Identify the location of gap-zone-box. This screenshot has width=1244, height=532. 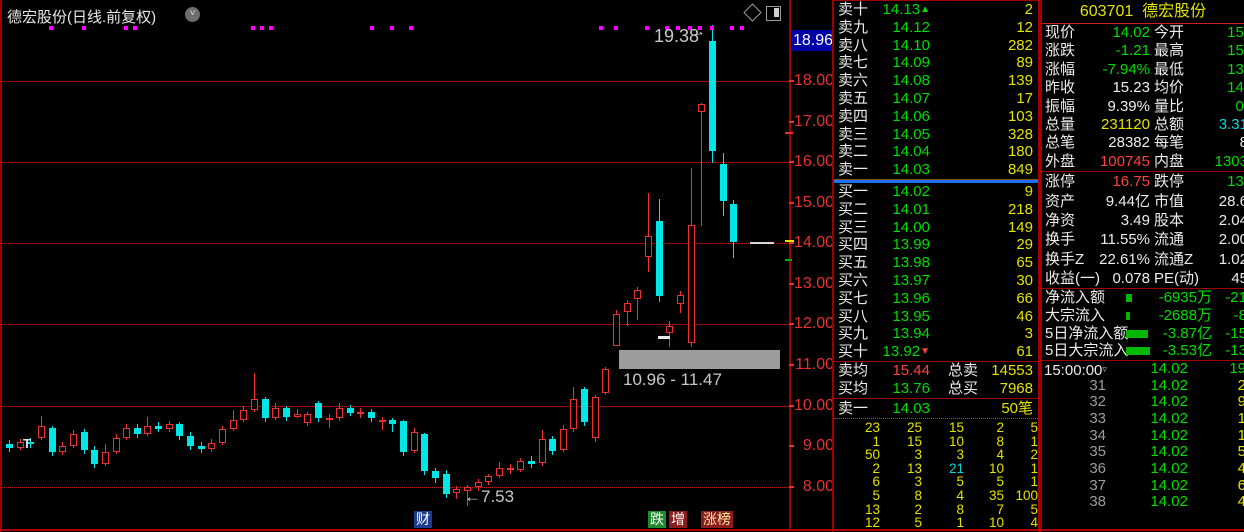
(699, 359).